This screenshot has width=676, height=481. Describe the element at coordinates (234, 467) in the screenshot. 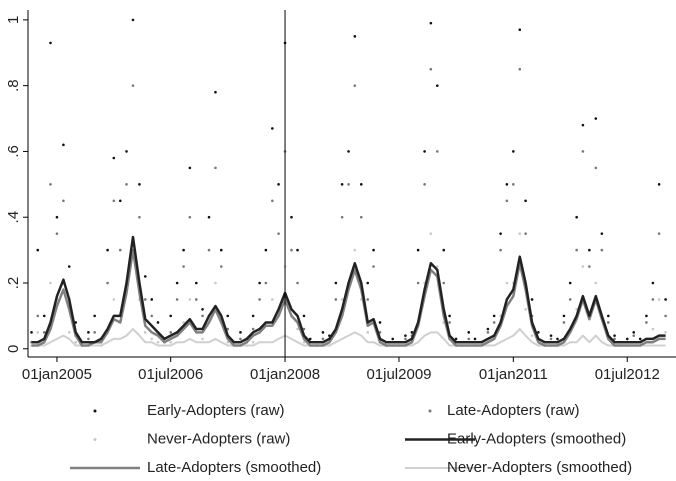

I see `legend-label: Late-Adopters (smoothed)` at that location.